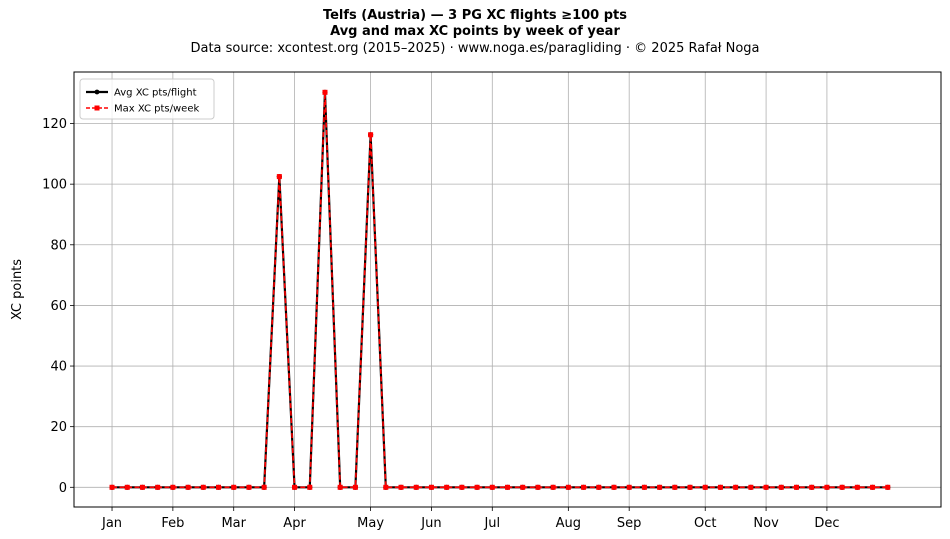  Describe the element at coordinates (17, 289) in the screenshot. I see `y-axis-label: XC points` at that location.